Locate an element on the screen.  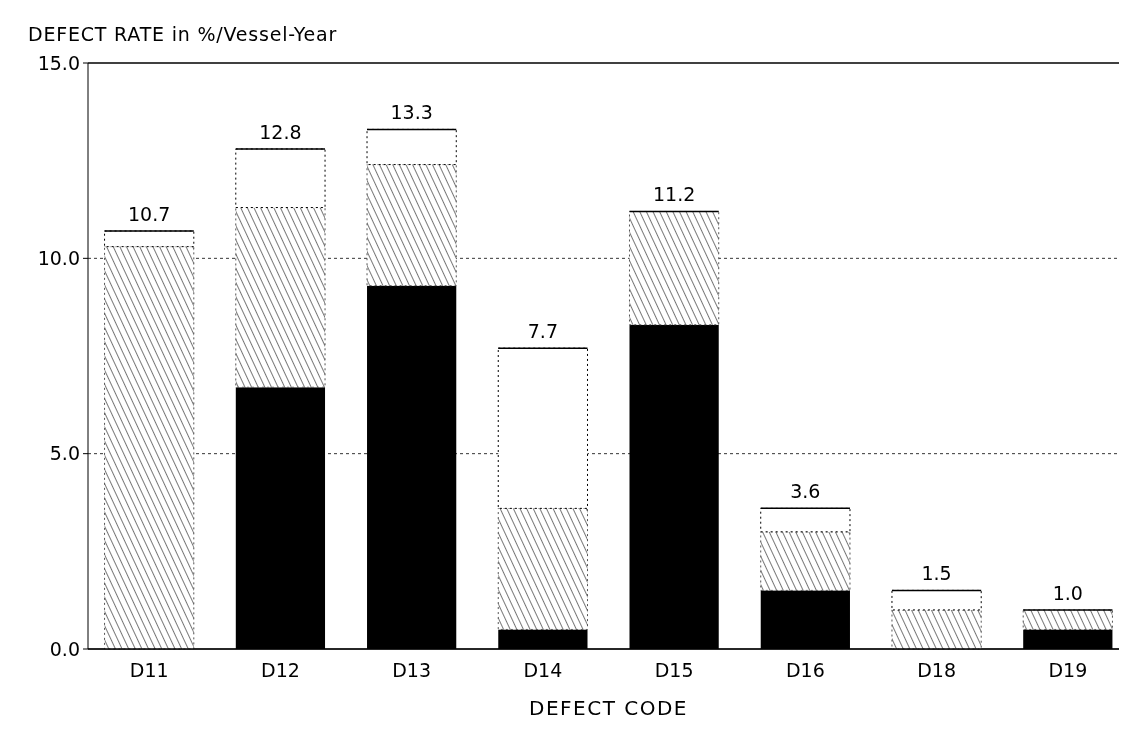
total-label: 3.6 is located at coordinates (805, 491).